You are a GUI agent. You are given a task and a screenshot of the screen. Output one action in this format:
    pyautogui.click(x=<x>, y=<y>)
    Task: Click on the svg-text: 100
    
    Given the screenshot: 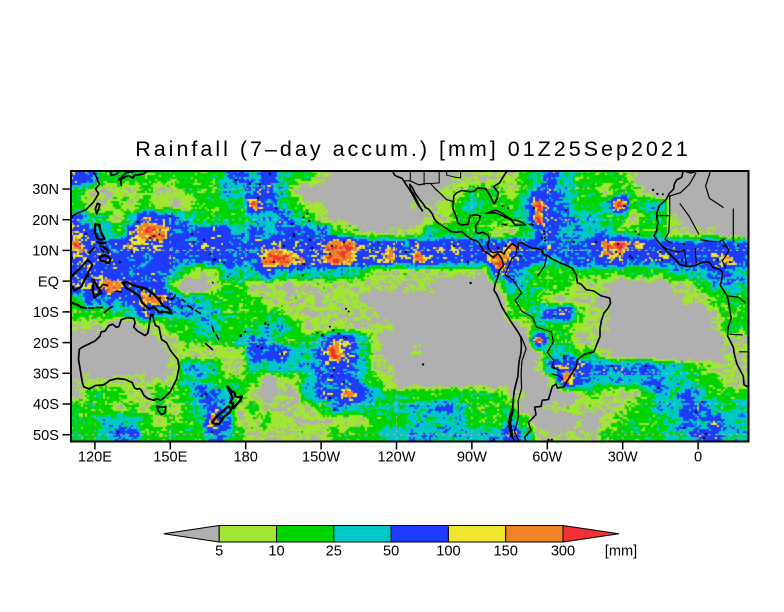 What is the action you would take?
    pyautogui.click(x=448, y=552)
    